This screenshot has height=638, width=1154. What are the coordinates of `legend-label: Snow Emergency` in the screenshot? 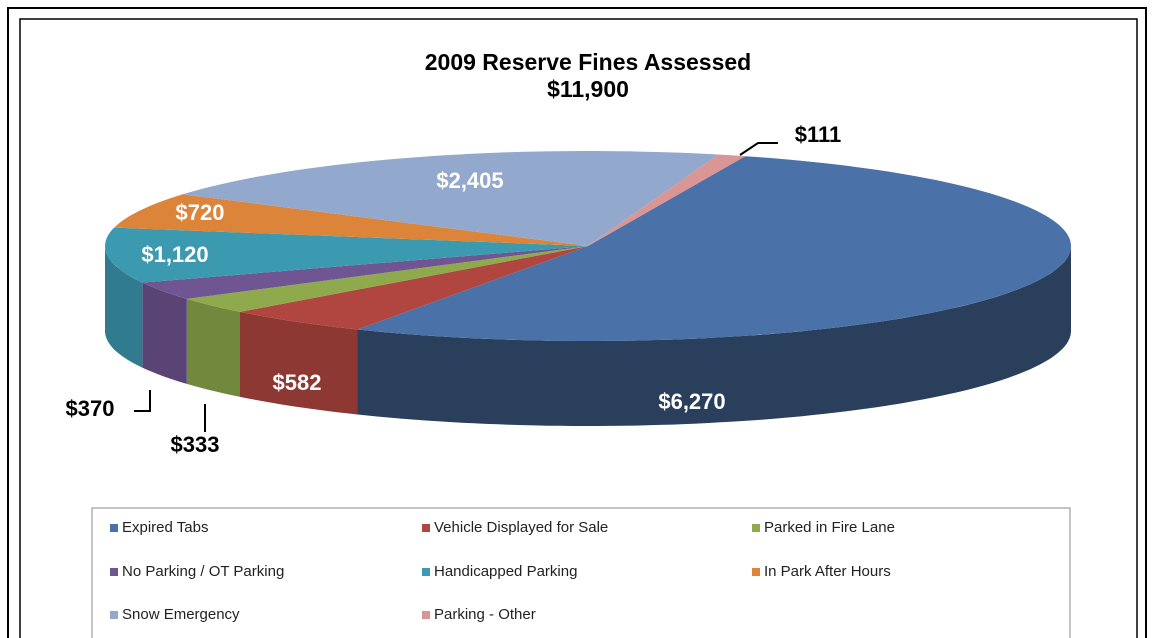 It's located at (181, 614).